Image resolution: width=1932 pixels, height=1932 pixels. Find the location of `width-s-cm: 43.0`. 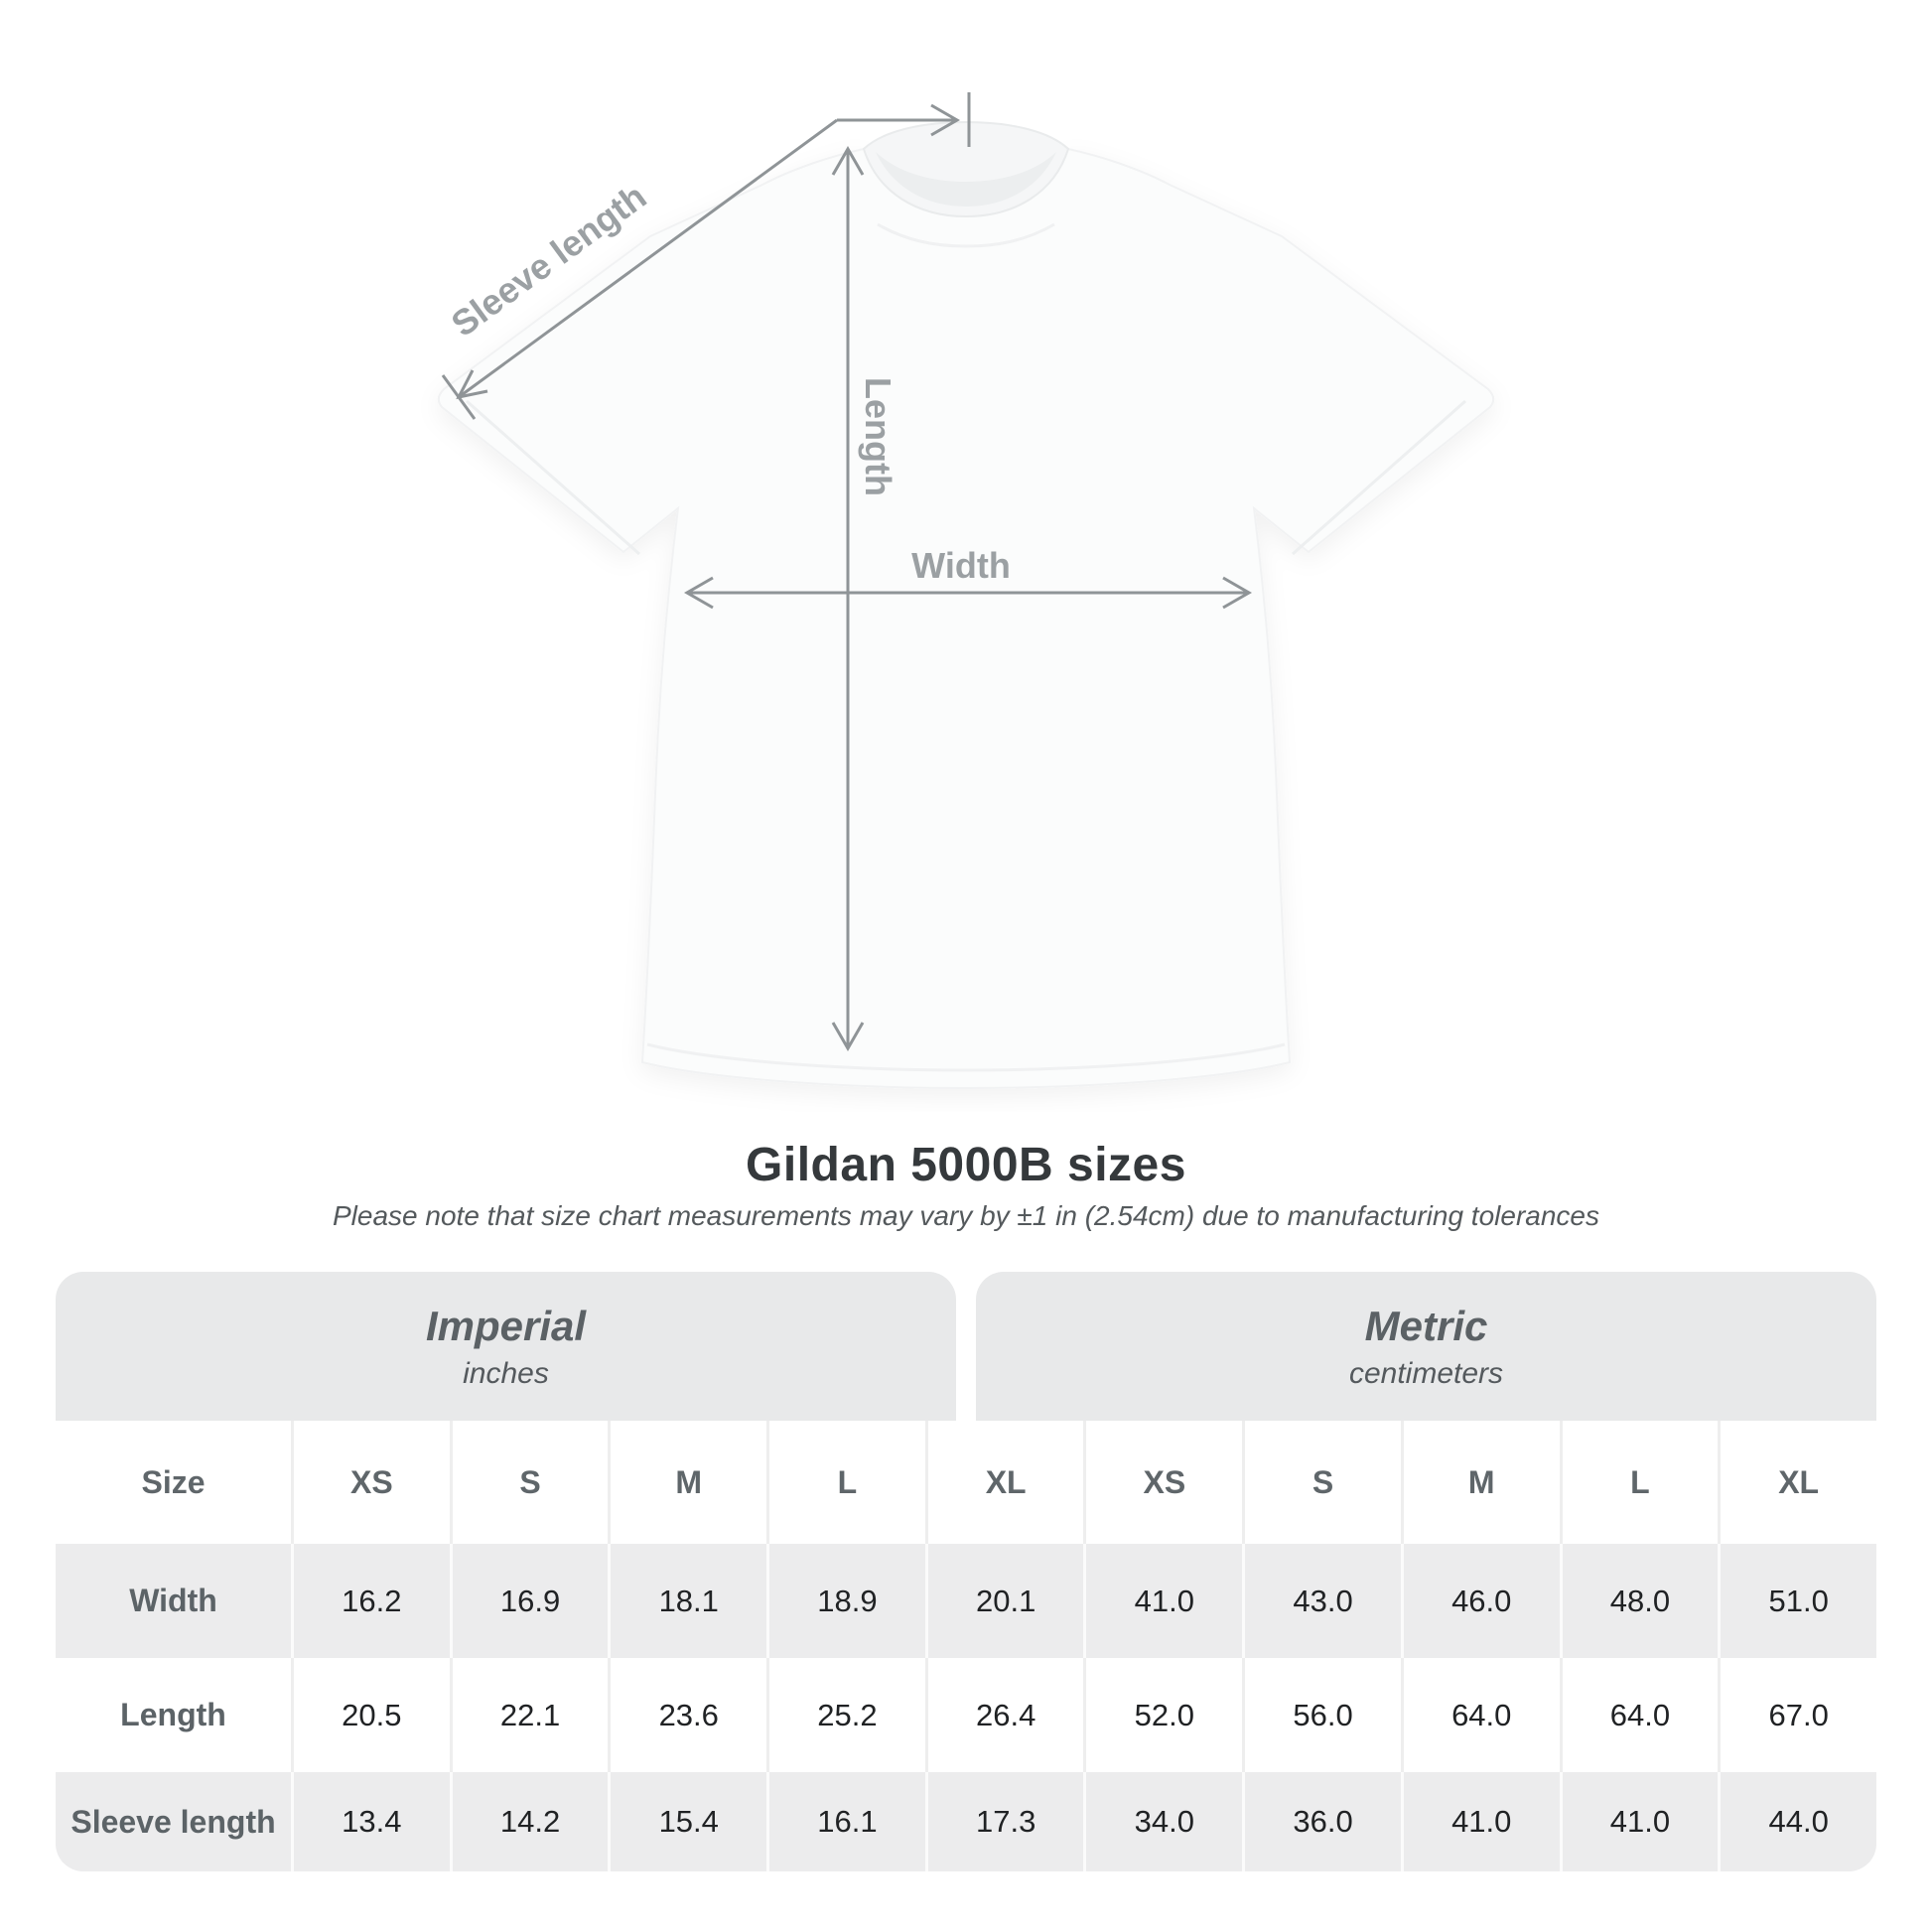

width-s-cm: 43.0 is located at coordinates (1321, 1601).